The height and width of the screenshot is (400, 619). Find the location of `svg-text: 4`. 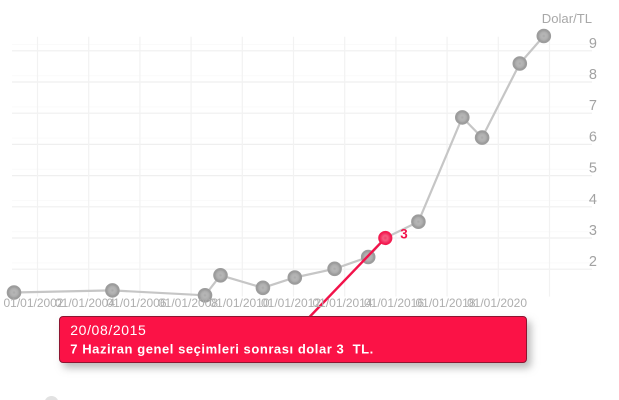

svg-text: 4 is located at coordinates (593, 200).